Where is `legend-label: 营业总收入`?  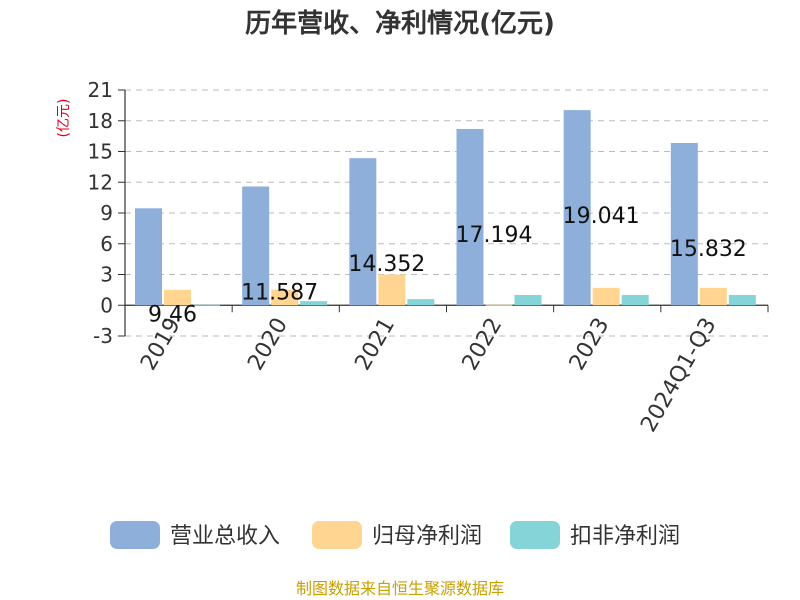
legend-label: 营业总收入 is located at coordinates (225, 536).